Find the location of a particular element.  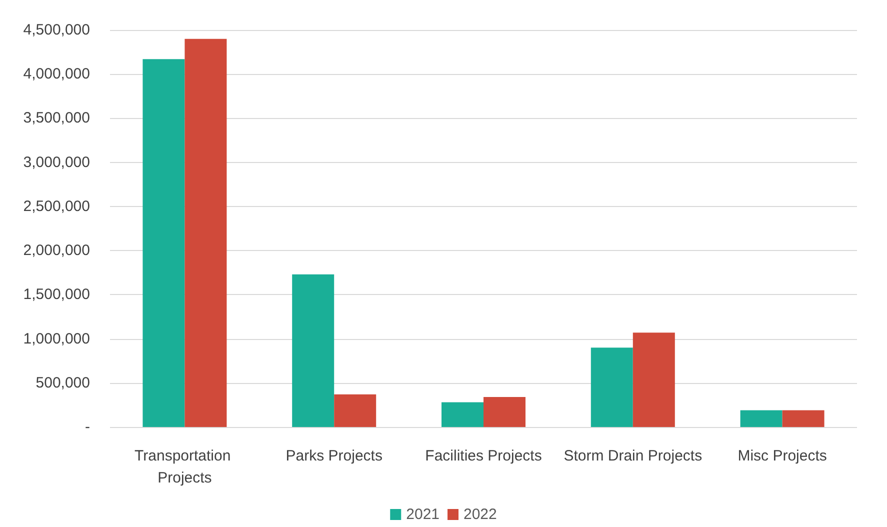

legend-label: 2021 is located at coordinates (423, 514).